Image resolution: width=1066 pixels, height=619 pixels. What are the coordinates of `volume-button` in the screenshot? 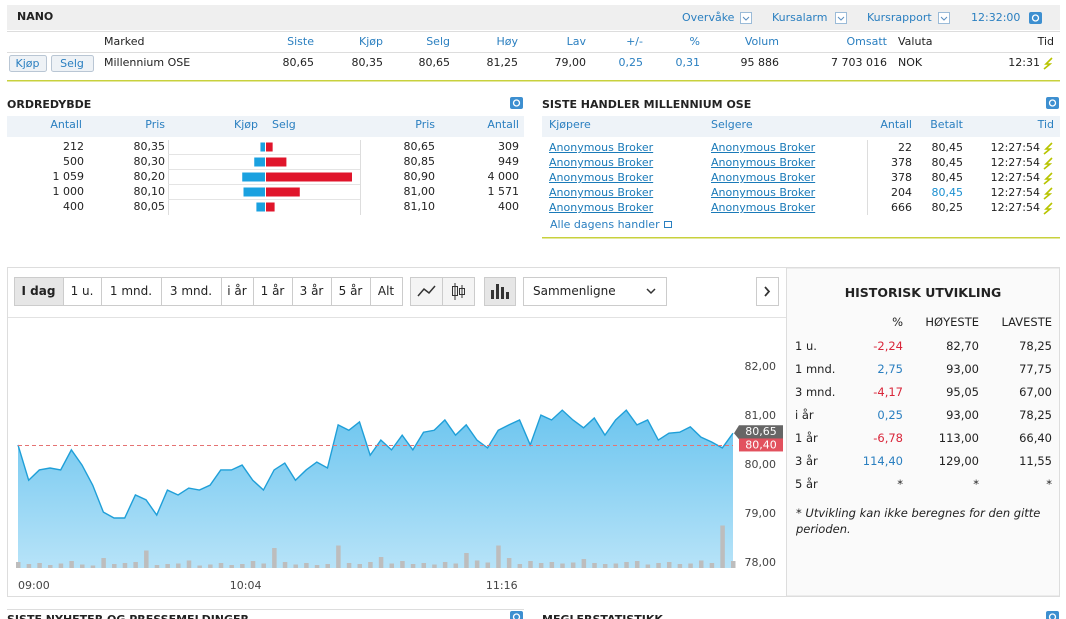 It's located at (500, 291).